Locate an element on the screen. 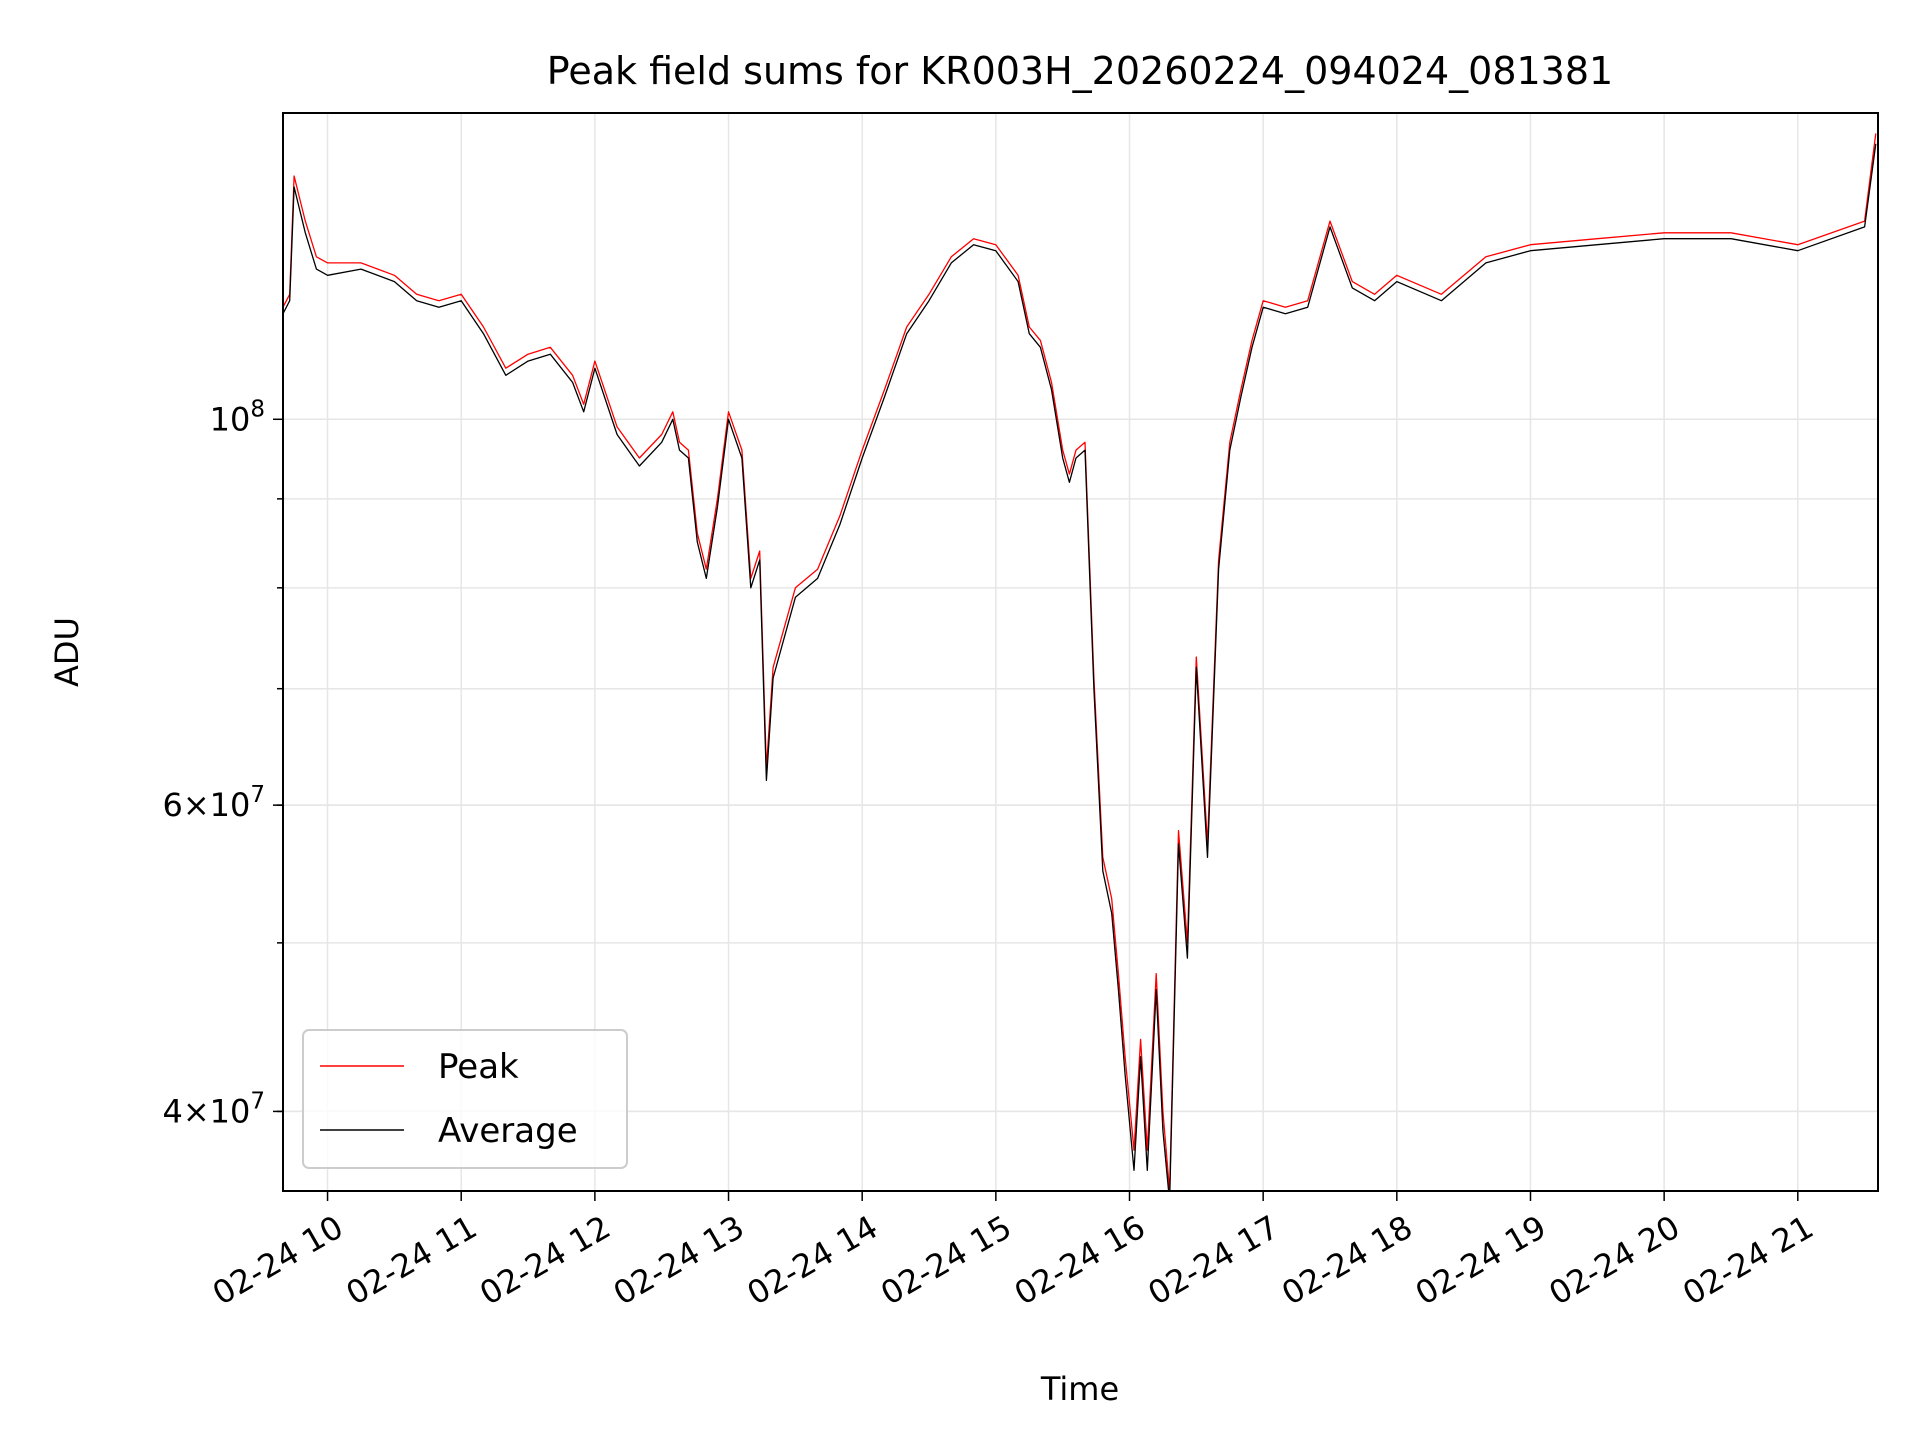  y-tick-label: 108 is located at coordinates (237, 417).